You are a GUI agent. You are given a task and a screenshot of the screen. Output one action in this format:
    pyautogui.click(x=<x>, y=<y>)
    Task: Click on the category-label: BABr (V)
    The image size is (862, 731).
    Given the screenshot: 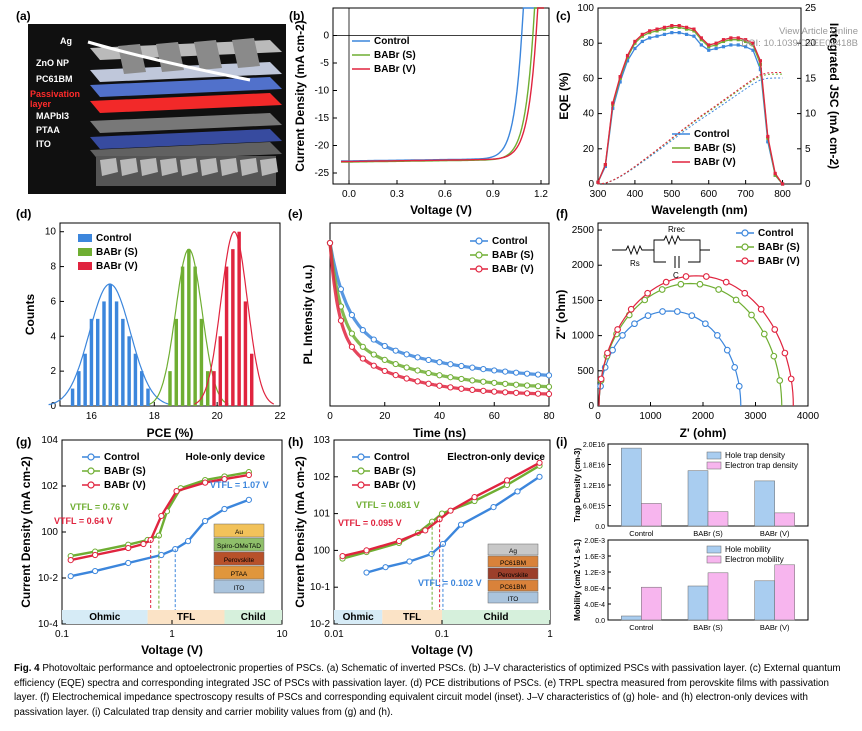 What is the action you would take?
    pyautogui.click(x=775, y=533)
    